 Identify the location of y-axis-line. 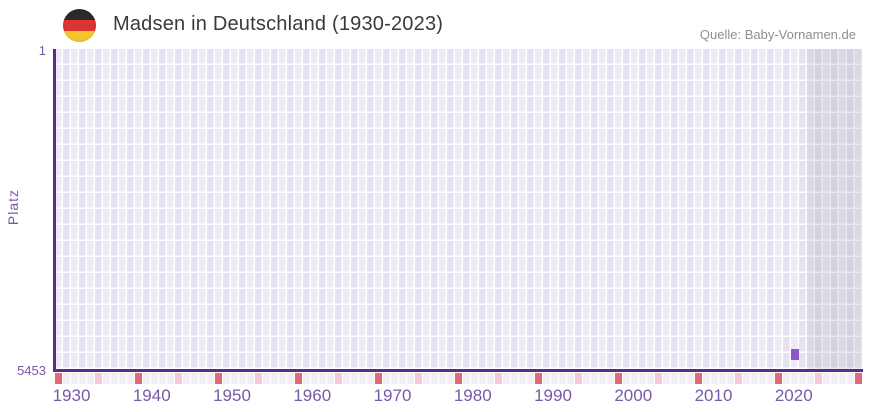
(54, 210).